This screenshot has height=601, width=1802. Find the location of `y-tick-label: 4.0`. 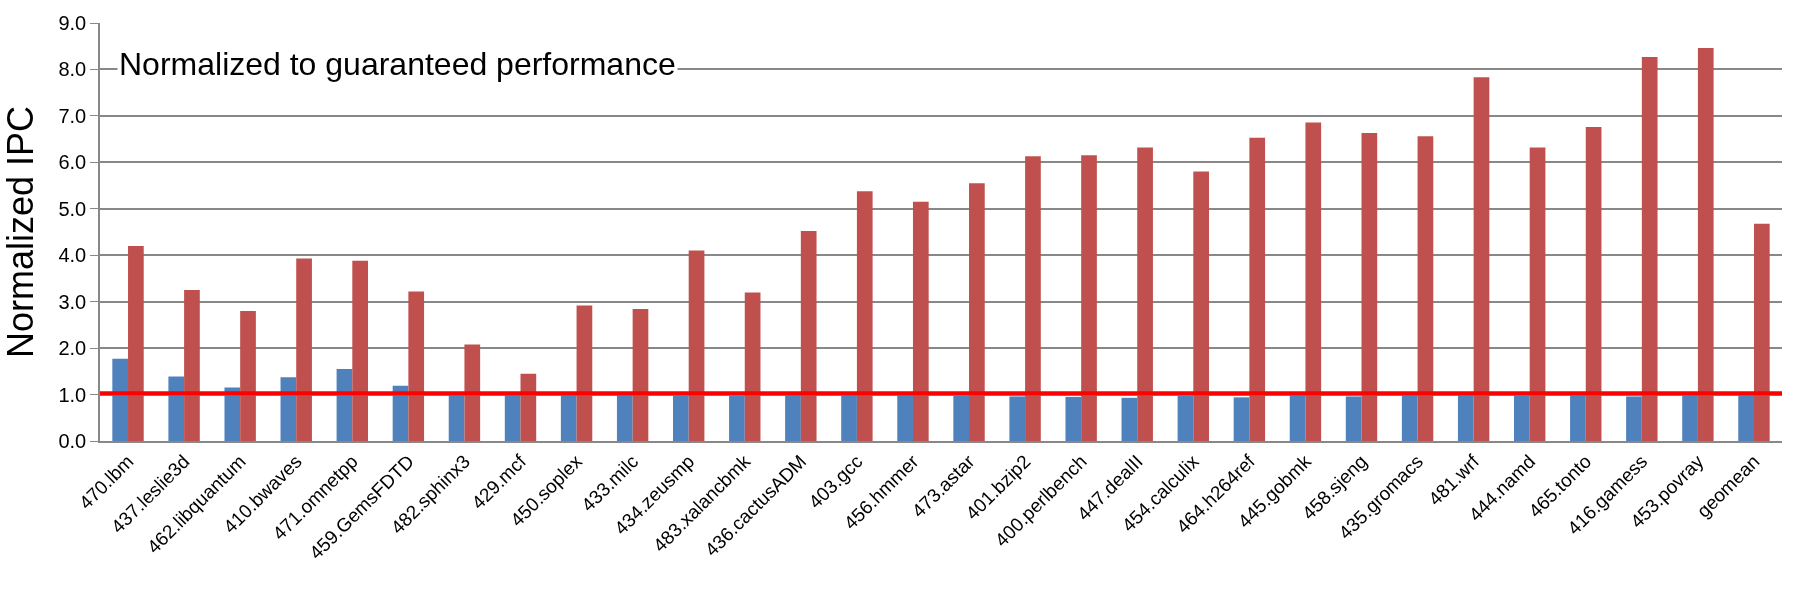

y-tick-label: 4.0 is located at coordinates (72, 255).